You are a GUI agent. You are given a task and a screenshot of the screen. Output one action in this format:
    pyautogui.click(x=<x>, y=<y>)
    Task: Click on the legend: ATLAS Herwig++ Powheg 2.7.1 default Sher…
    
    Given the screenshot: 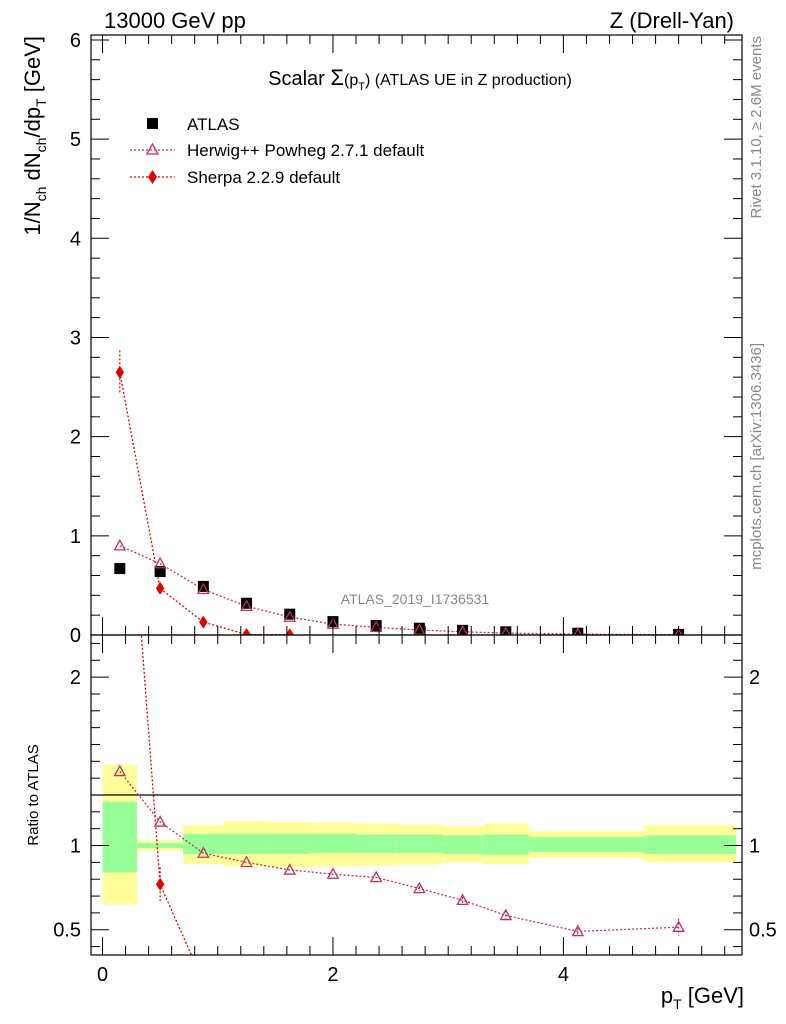 What is the action you would take?
    pyautogui.click(x=277, y=151)
    